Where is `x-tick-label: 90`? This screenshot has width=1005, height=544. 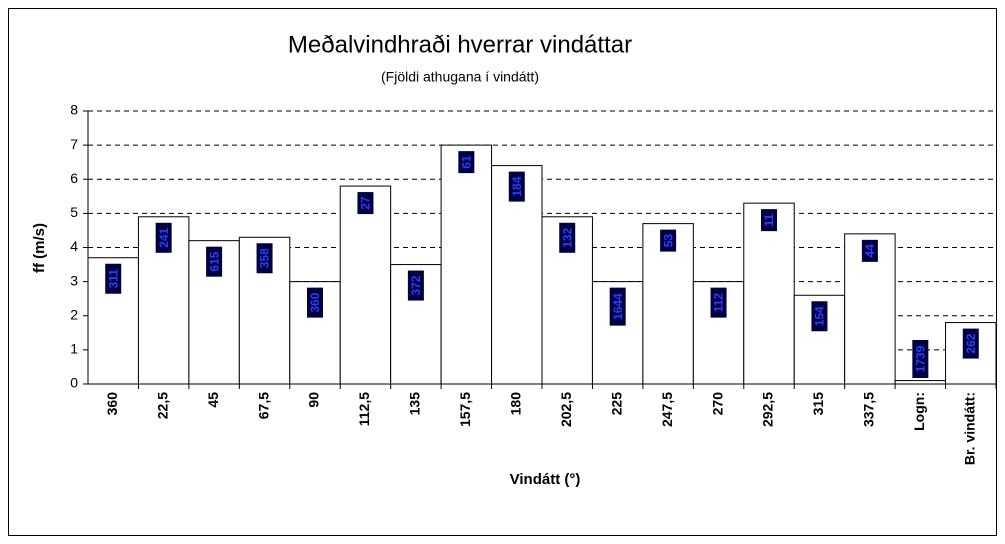
x-tick-label: 90 is located at coordinates (314, 400).